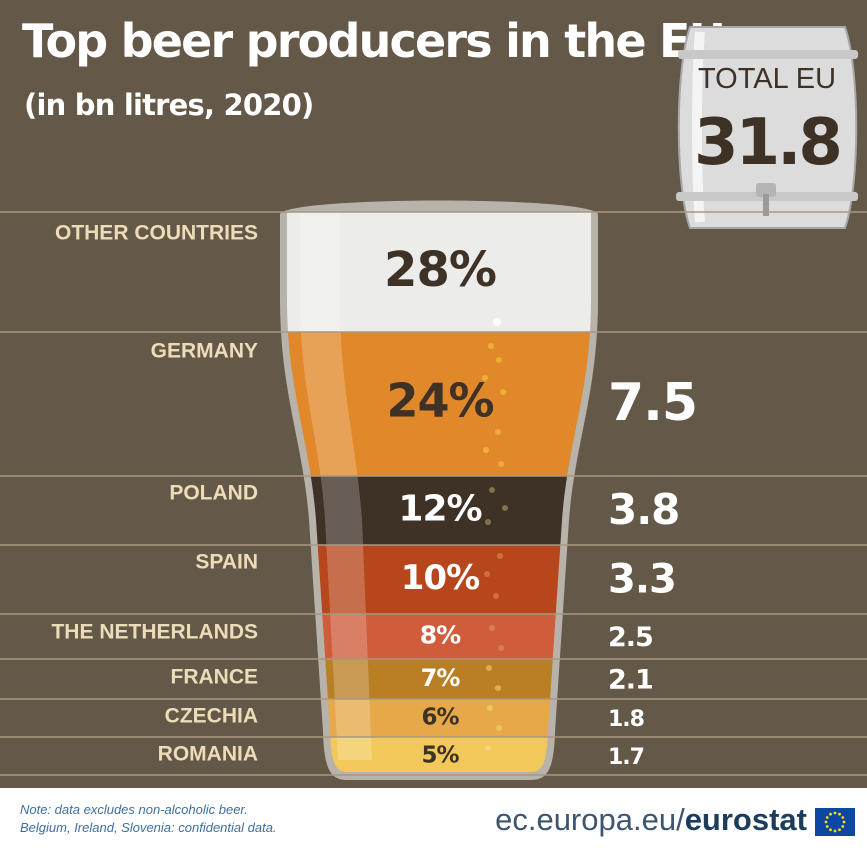  Describe the element at coordinates (204, 351) in the screenshot. I see `label-germany: GERMANY` at that location.